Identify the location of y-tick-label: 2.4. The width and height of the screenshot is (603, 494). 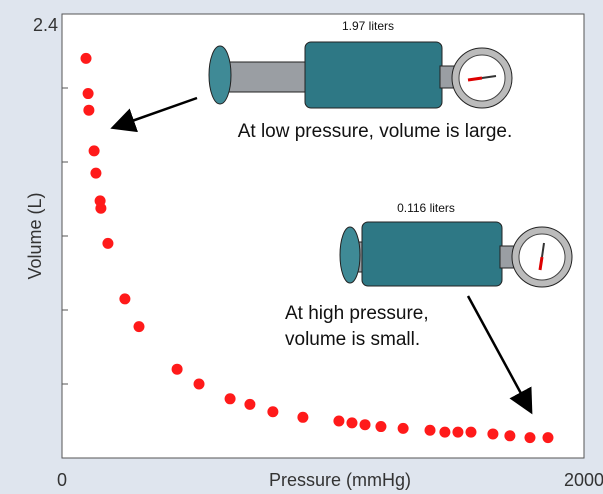
(45, 25).